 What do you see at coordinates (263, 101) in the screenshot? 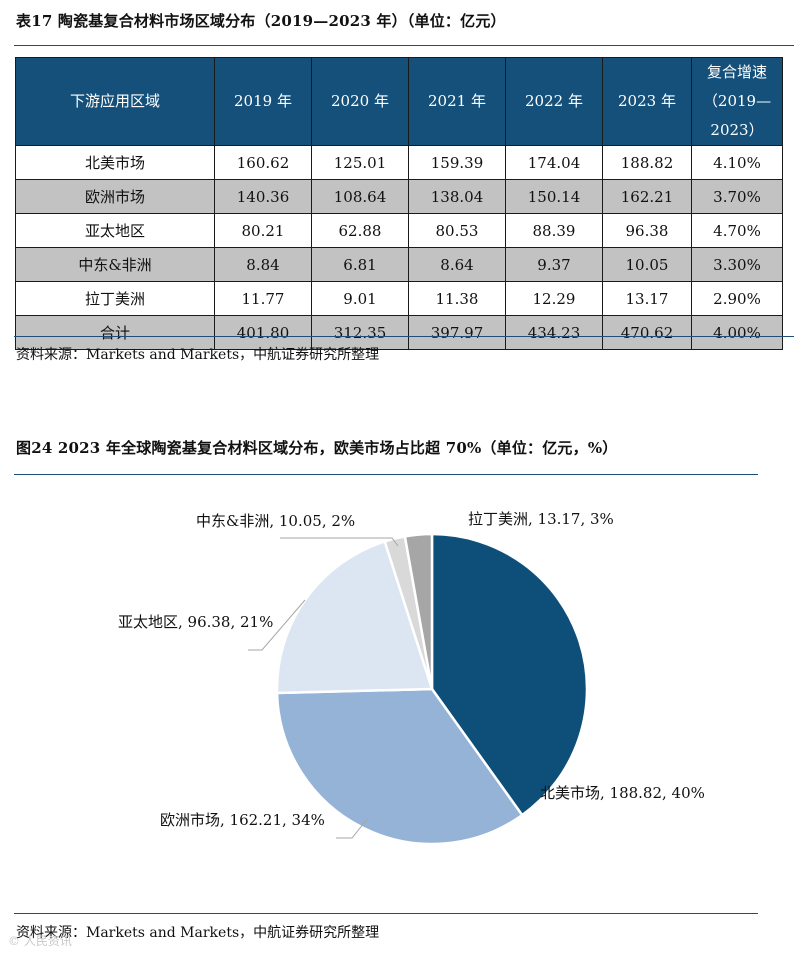
I see `header-2019: 2019 年` at bounding box center [263, 101].